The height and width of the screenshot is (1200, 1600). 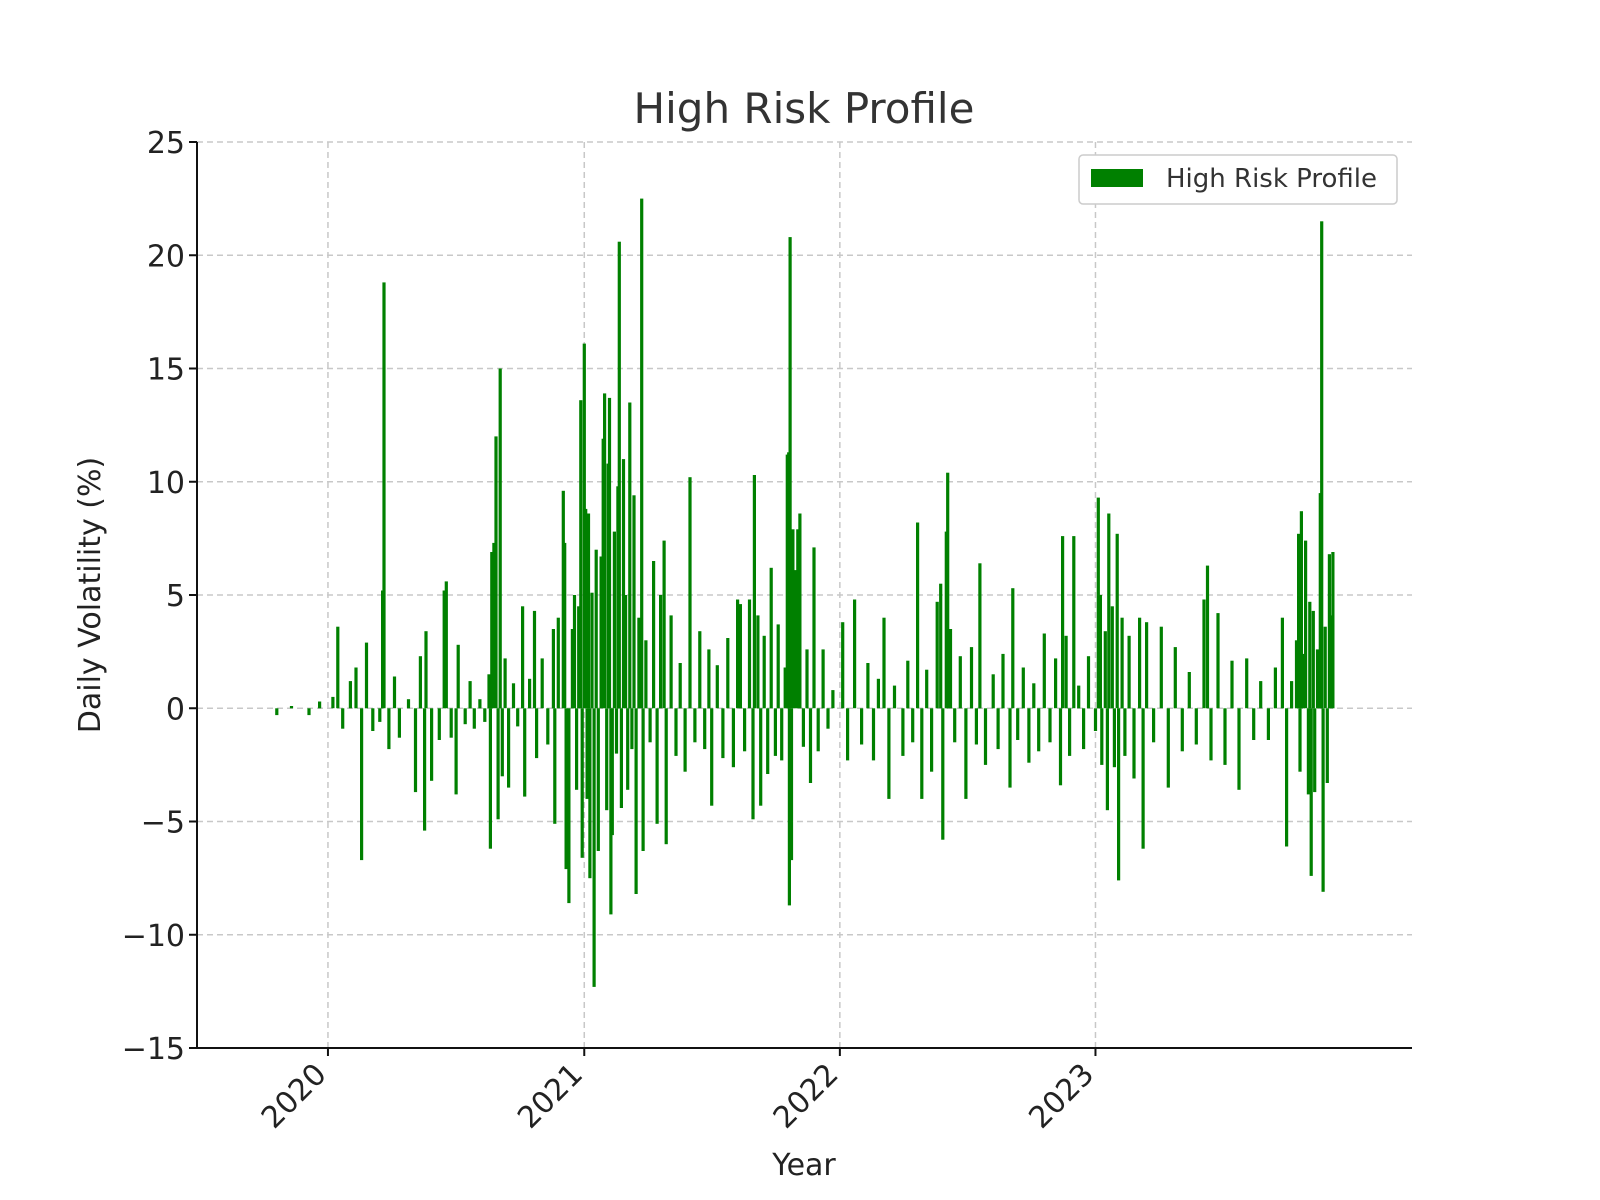 I want to click on x-tick-label: 2020, so click(x=294, y=1096).